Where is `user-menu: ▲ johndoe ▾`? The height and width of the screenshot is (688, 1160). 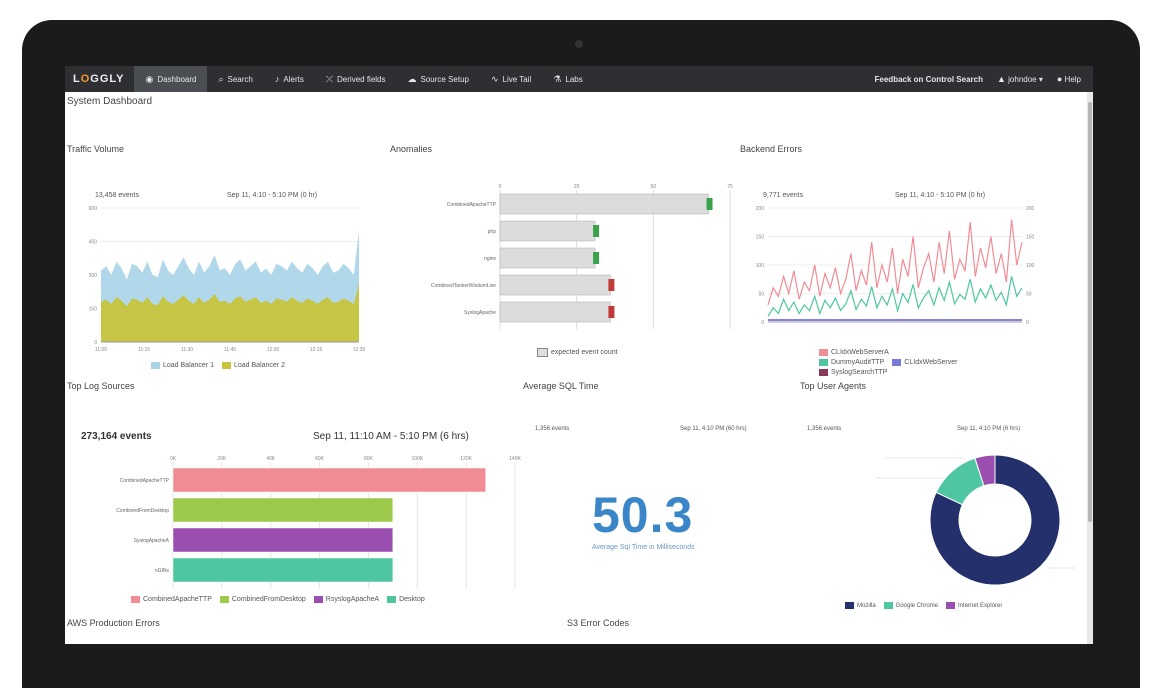
user-menu: ▲ johndoe ▾ is located at coordinates (1019, 79).